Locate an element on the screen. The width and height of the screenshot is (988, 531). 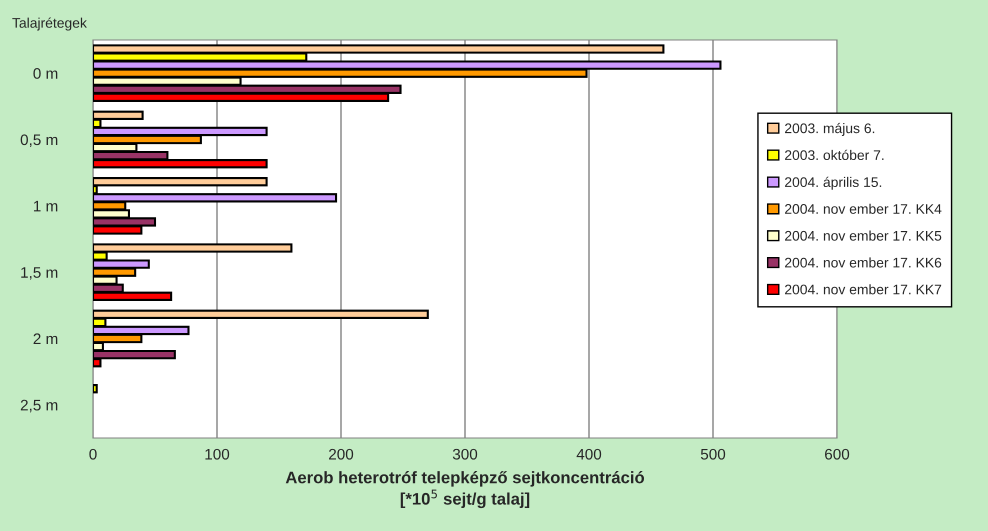
legend-label: 2004. nov ember 17. KK6 is located at coordinates (863, 262).